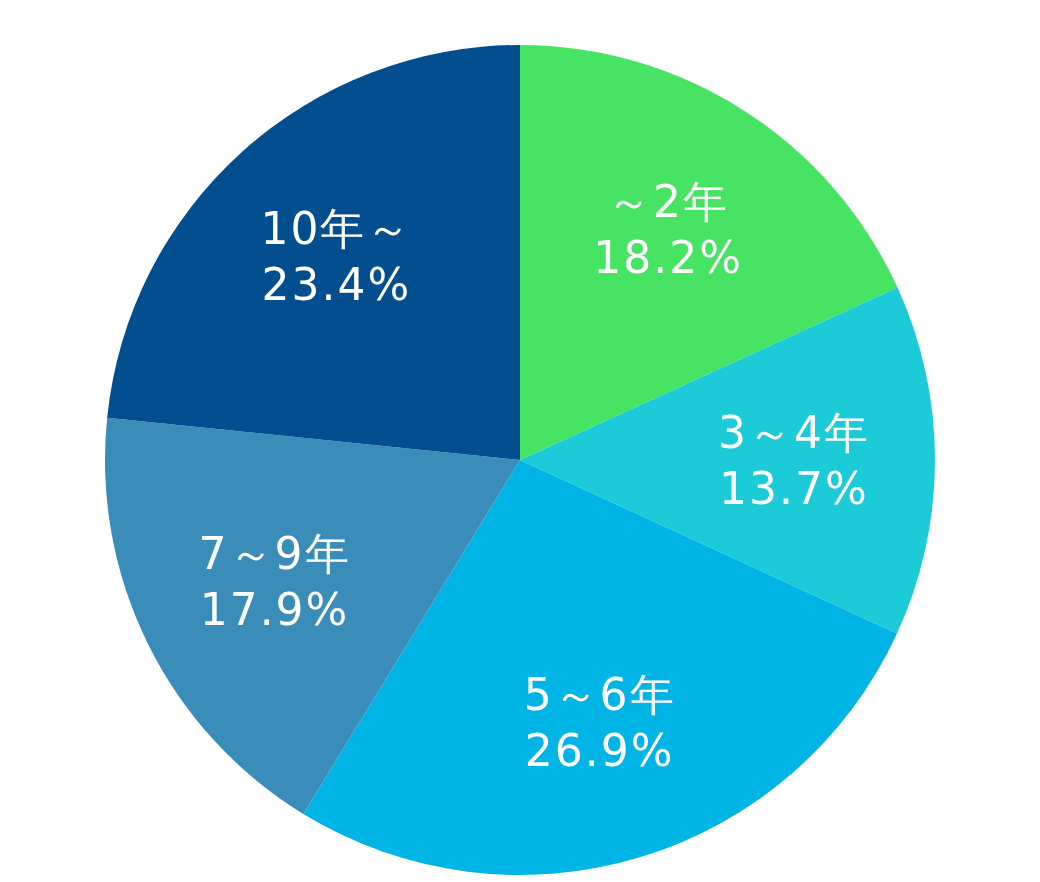 The width and height of the screenshot is (1040, 882). What do you see at coordinates (793, 432) in the screenshot?
I see `slice-label: 3～4年` at bounding box center [793, 432].